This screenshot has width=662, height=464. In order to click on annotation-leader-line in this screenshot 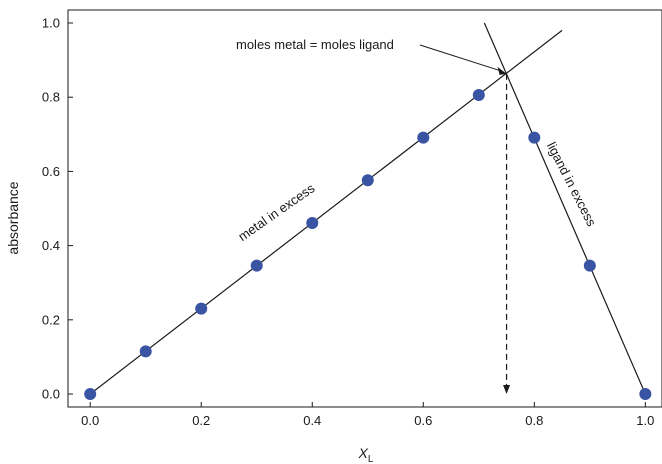, I will do `click(460, 58)`.